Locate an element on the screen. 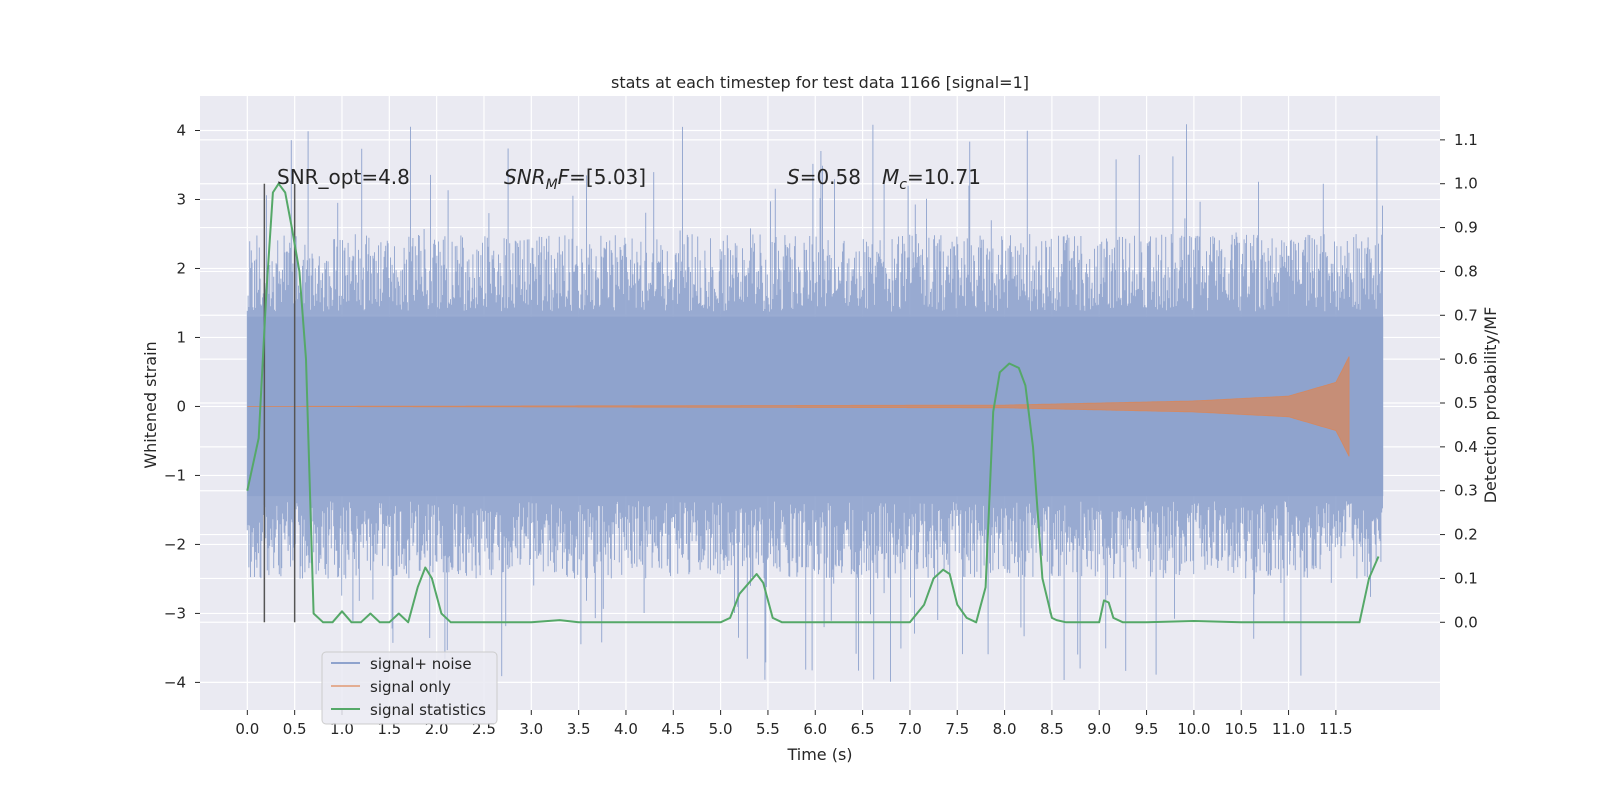  signal-only-trace is located at coordinates (798, 406).